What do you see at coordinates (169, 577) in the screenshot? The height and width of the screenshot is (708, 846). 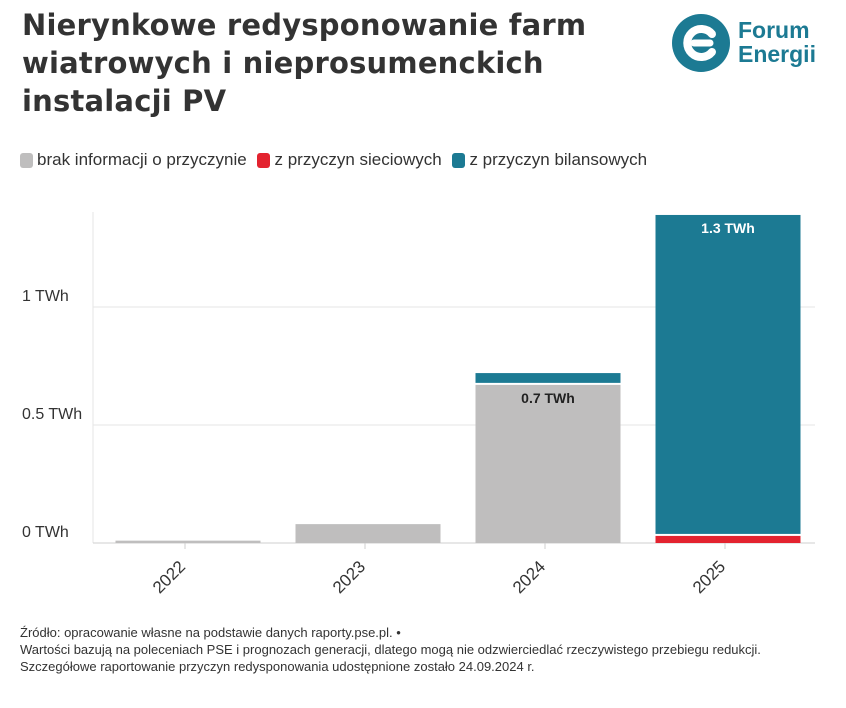 I see `x-tick-label: 2022` at bounding box center [169, 577].